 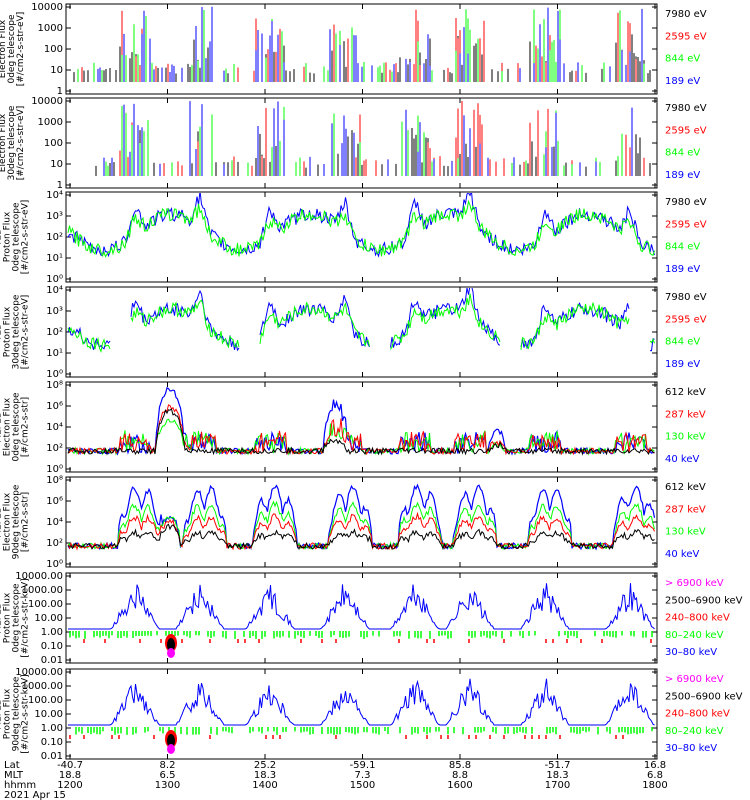 What do you see at coordinates (558, 765) in the screenshot?
I see `lat-tick-label: -51.7` at bounding box center [558, 765].